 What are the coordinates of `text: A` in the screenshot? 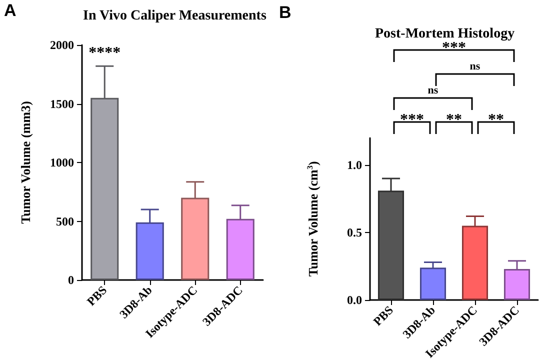 It's located at (10, 10).